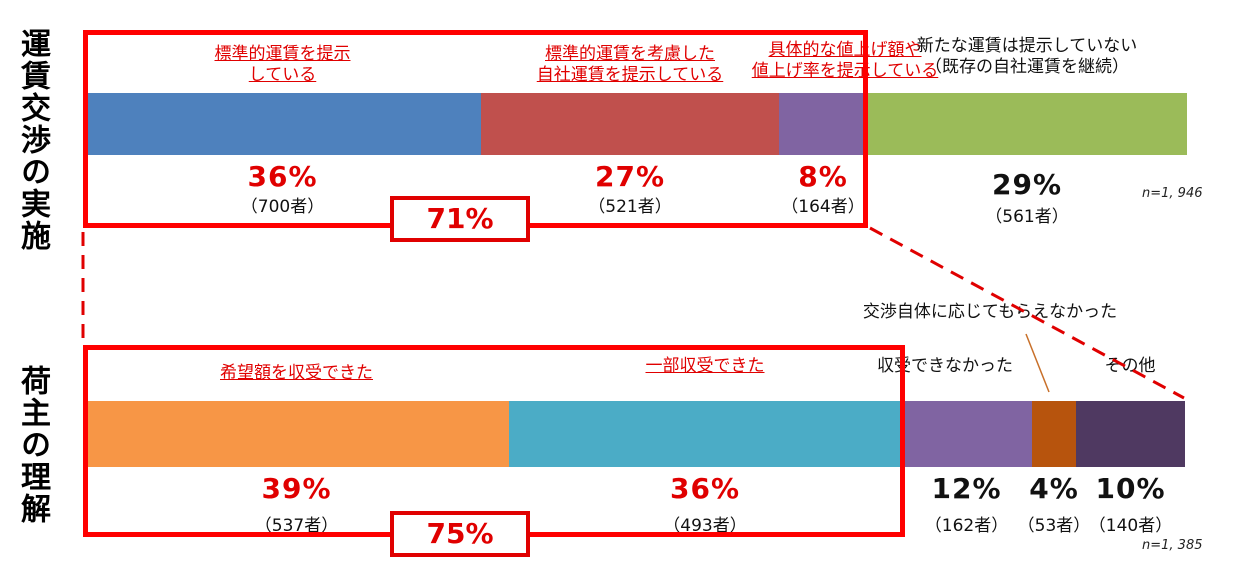 The image size is (1240, 578). What do you see at coordinates (845, 50) in the screenshot?
I see `segment-label-line: 具体的な値上げ額や` at bounding box center [845, 50].